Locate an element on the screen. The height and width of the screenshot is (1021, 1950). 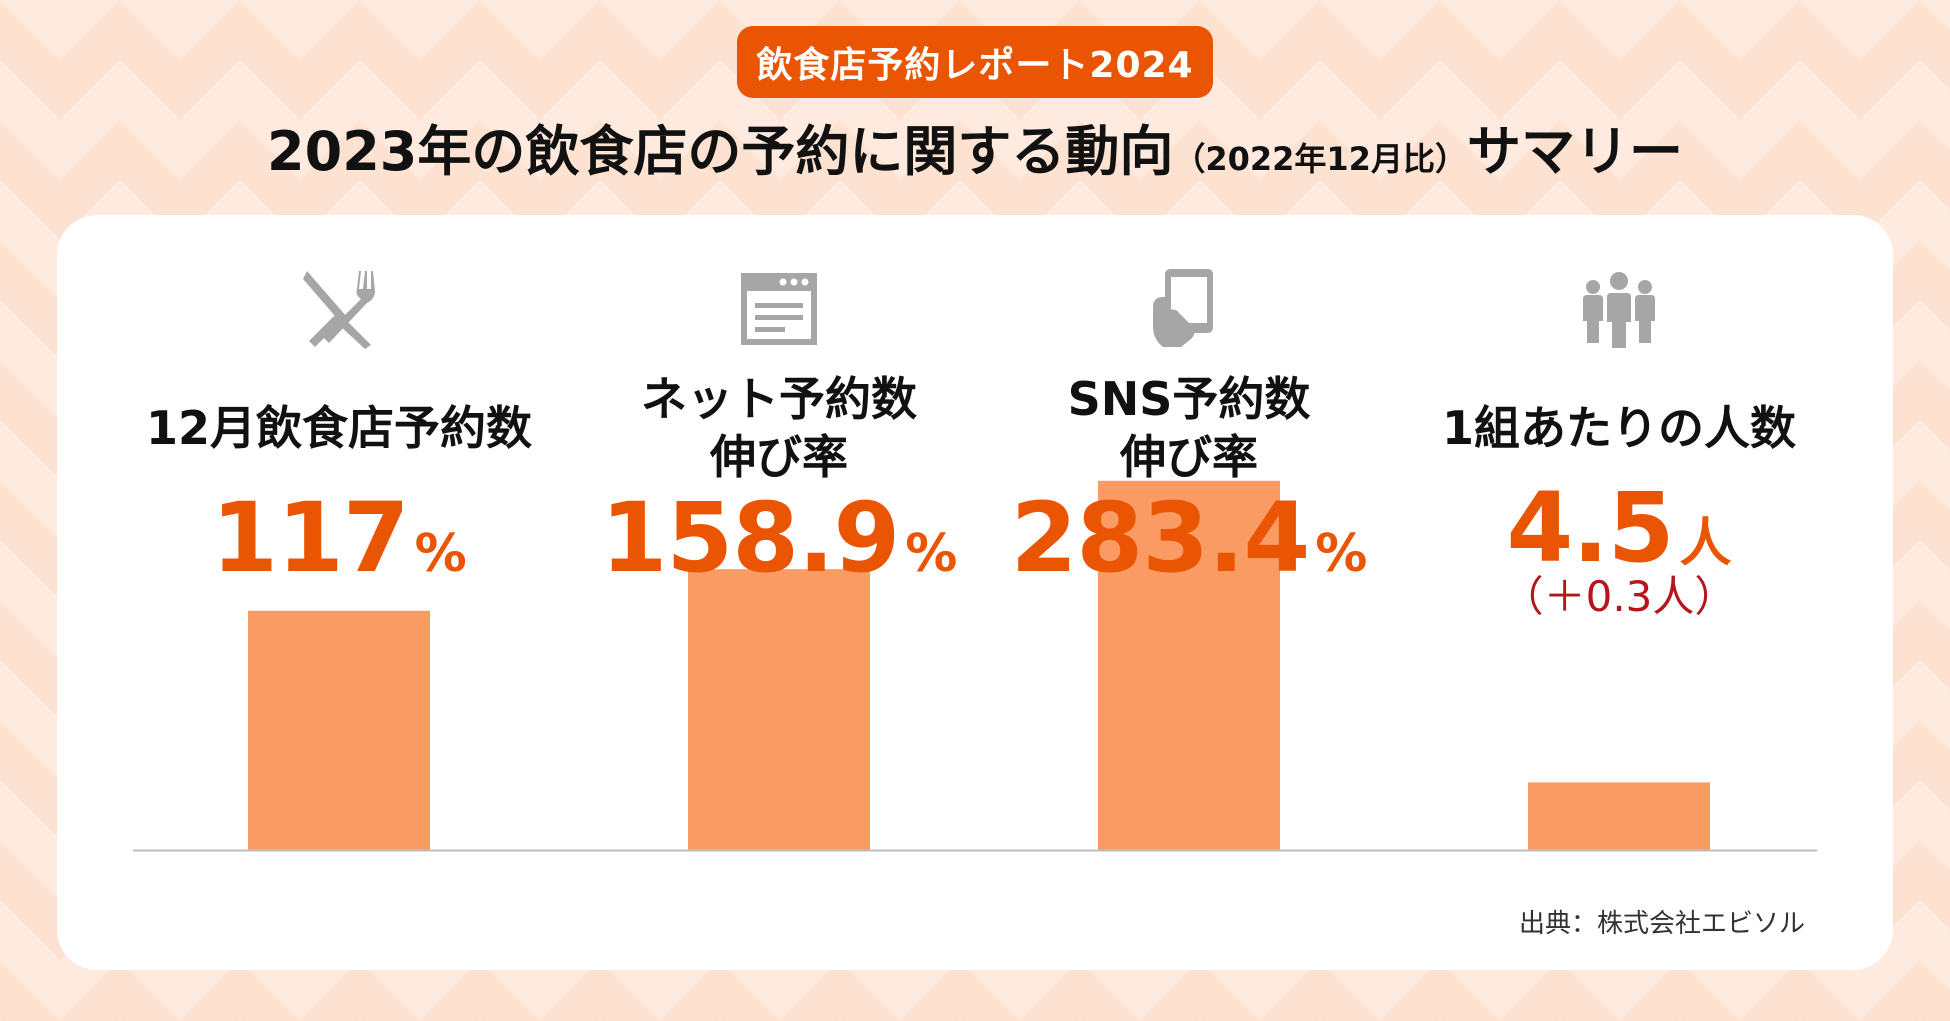
stat-label: ネット予約数 伸び率 is located at coordinates (779, 428).